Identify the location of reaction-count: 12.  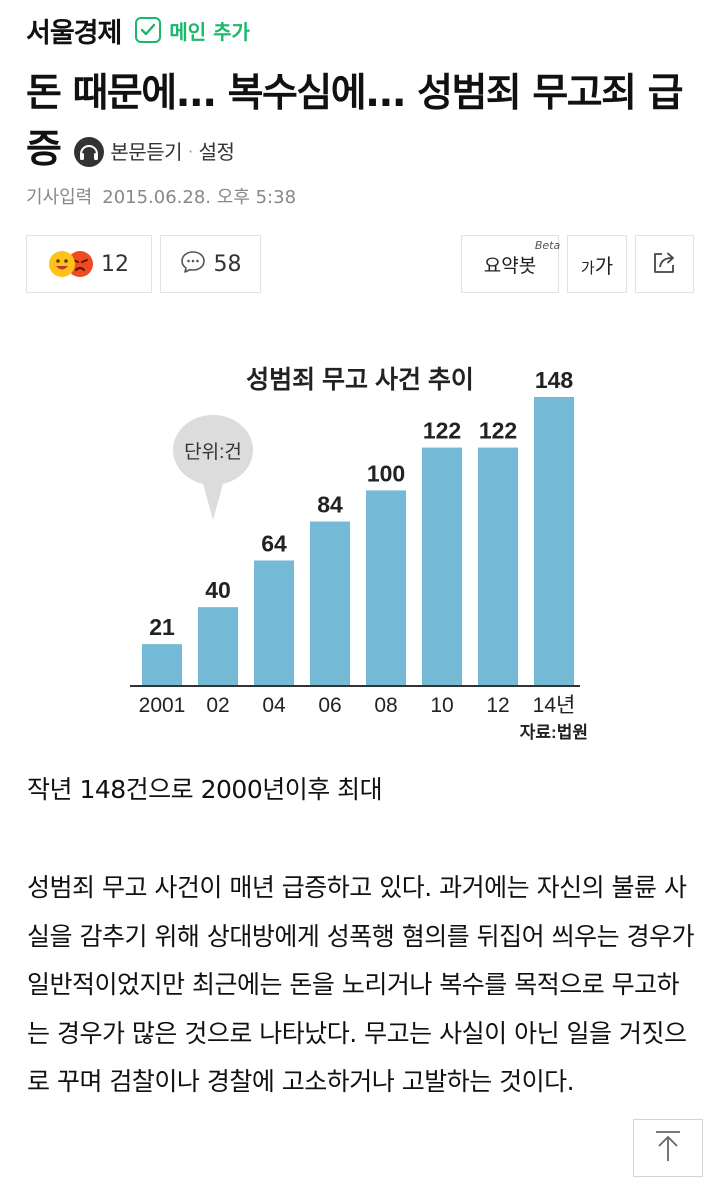
(115, 264).